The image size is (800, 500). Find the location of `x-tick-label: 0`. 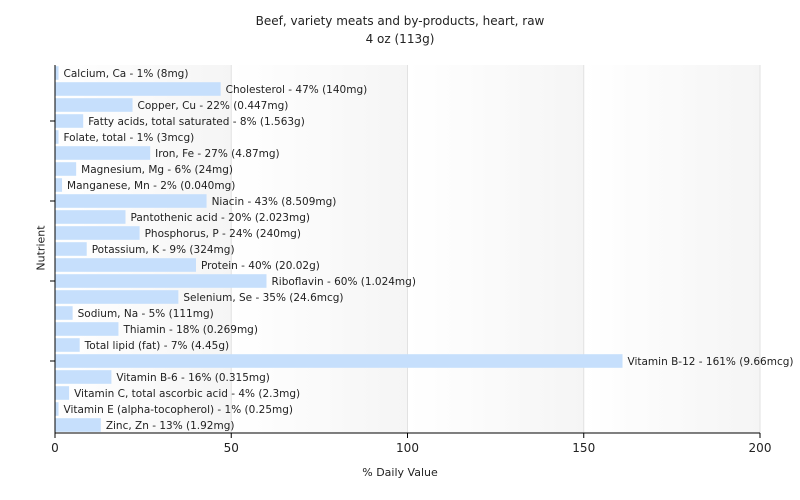

x-tick-label: 0 is located at coordinates (55, 448).